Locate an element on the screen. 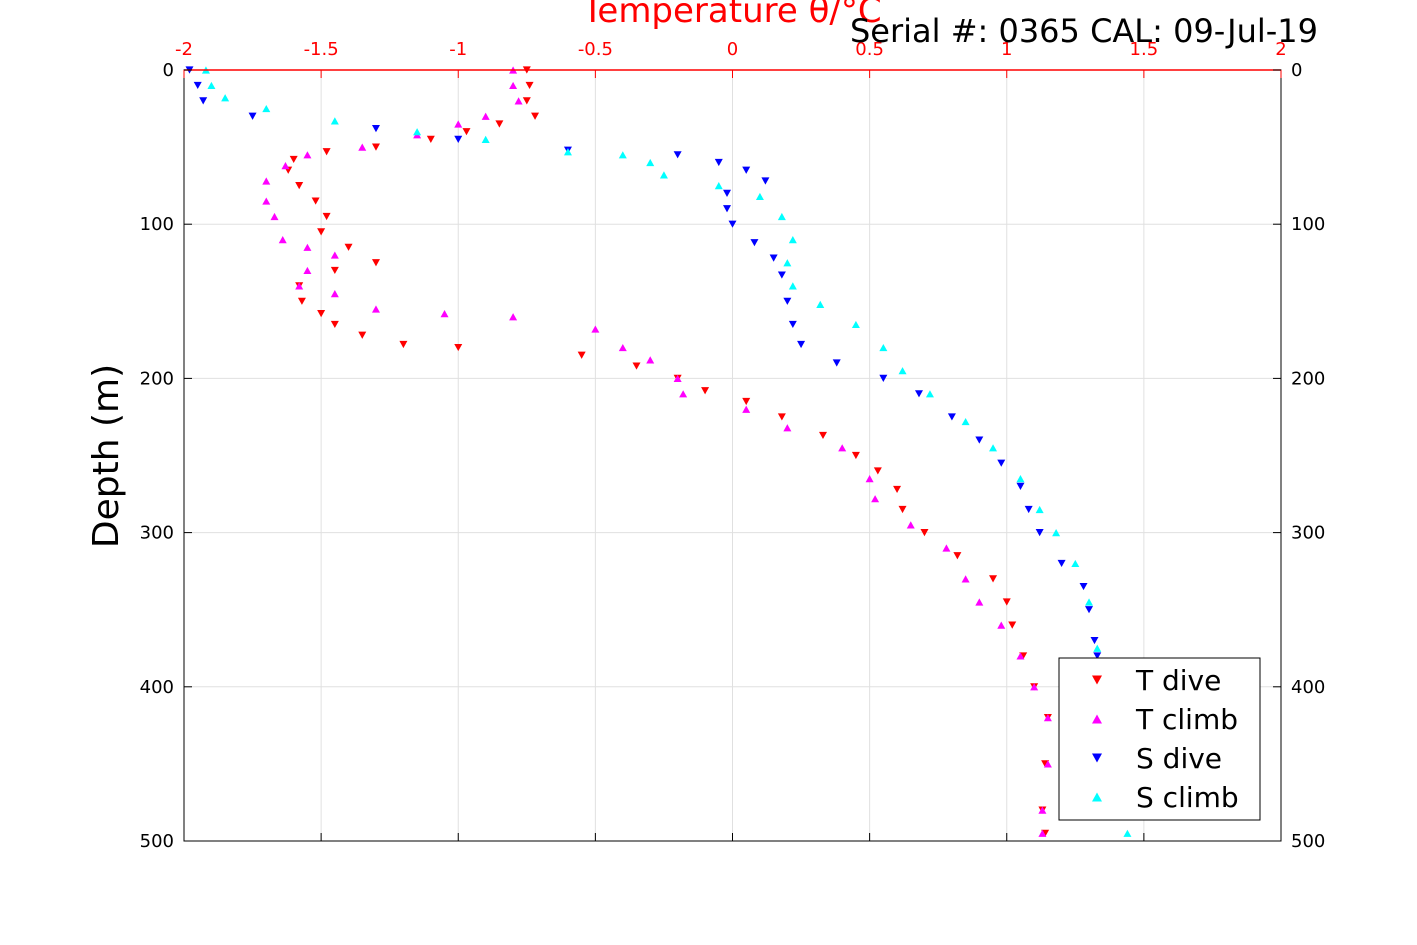 Image resolution: width=1417 pixels, height=945 pixels. y-tick-label-right: 0 is located at coordinates (1296, 70).